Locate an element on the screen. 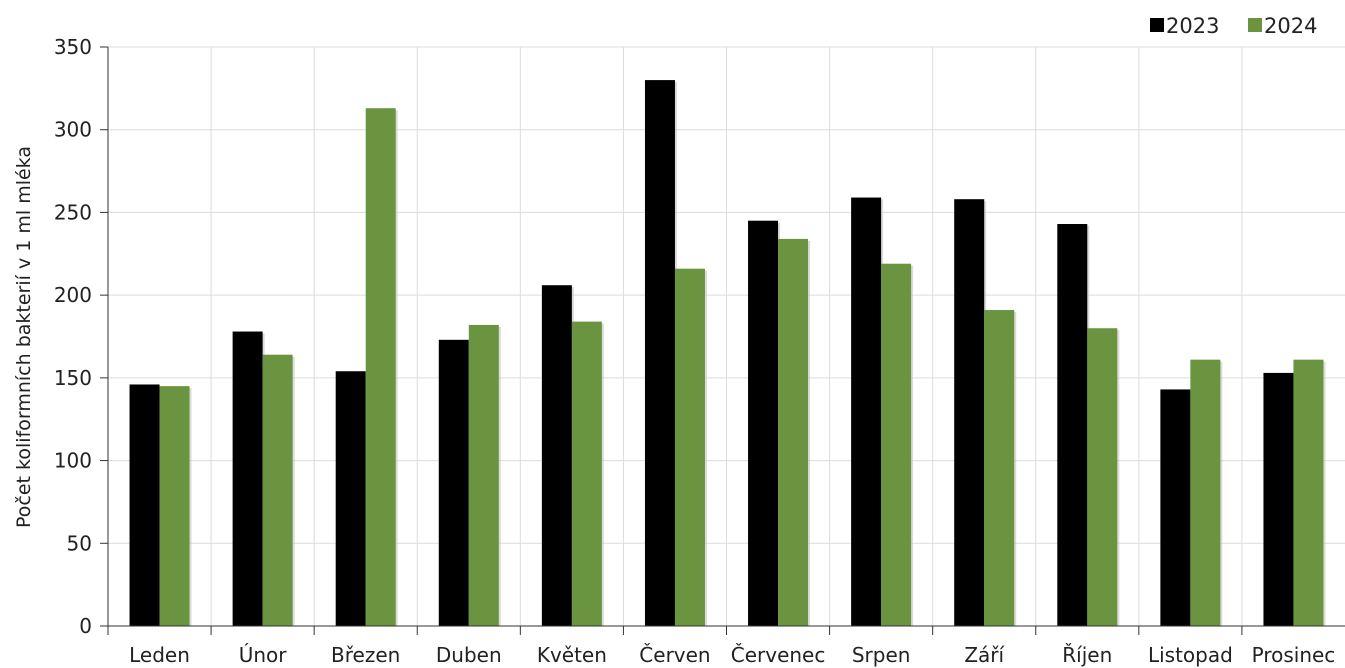 The image size is (1345, 668). y-tick-label: 350 is located at coordinates (73, 47).